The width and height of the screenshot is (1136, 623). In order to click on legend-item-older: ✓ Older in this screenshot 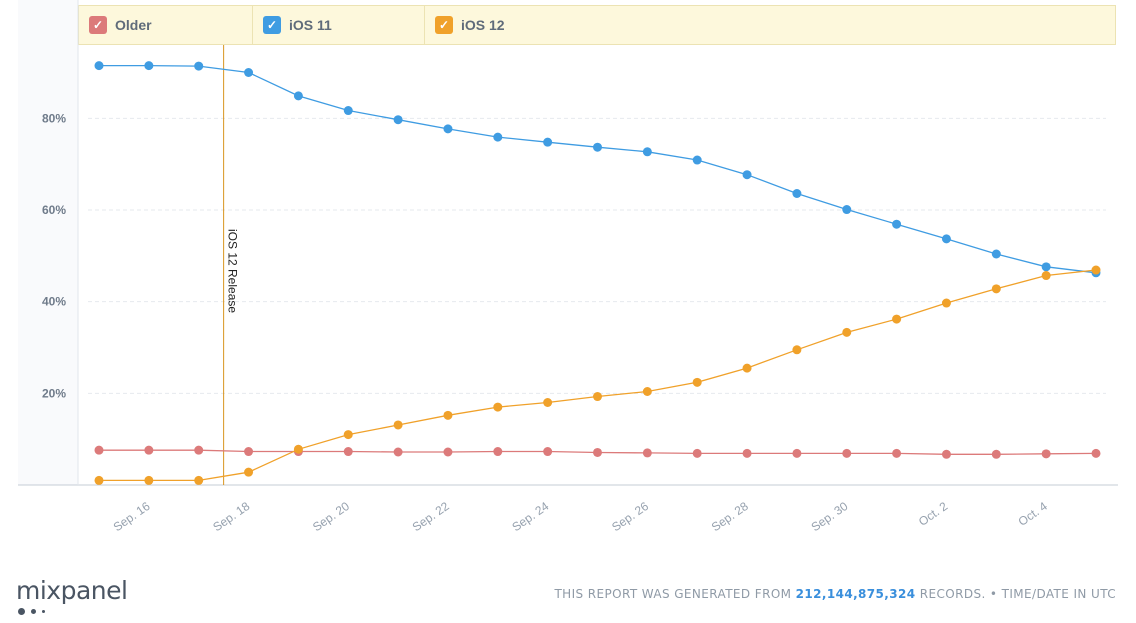, I will do `click(166, 25)`.